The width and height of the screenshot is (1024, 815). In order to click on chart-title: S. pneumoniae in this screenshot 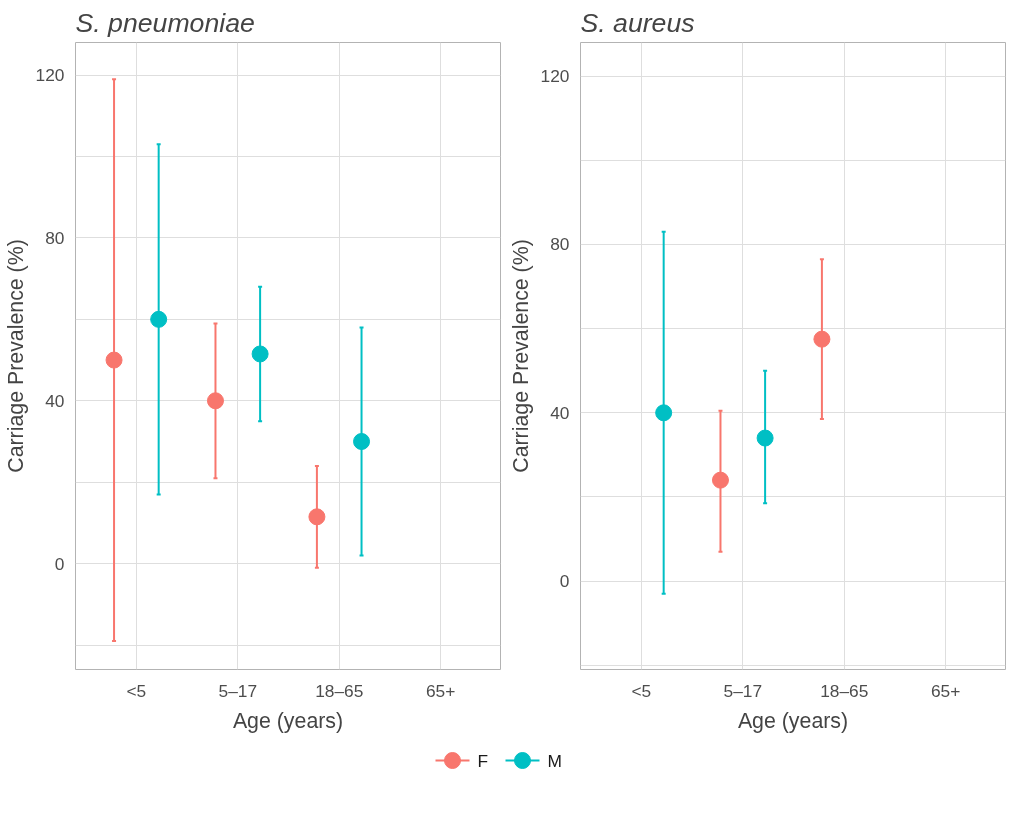, I will do `click(165, 22)`.